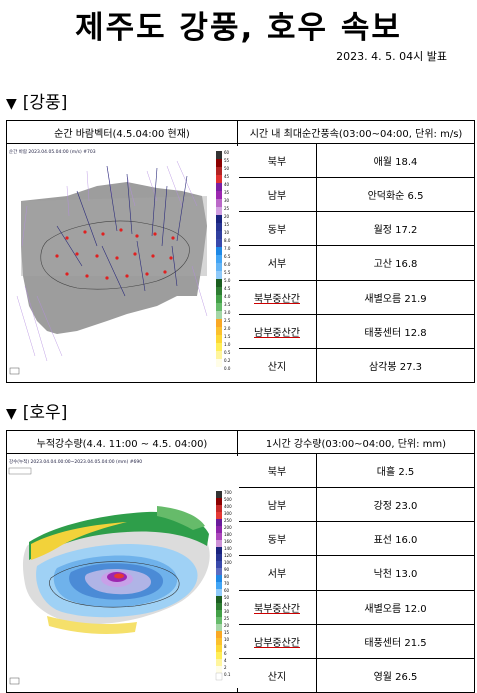  I want to click on rain-value-1: 강정 23.0, so click(395, 505).